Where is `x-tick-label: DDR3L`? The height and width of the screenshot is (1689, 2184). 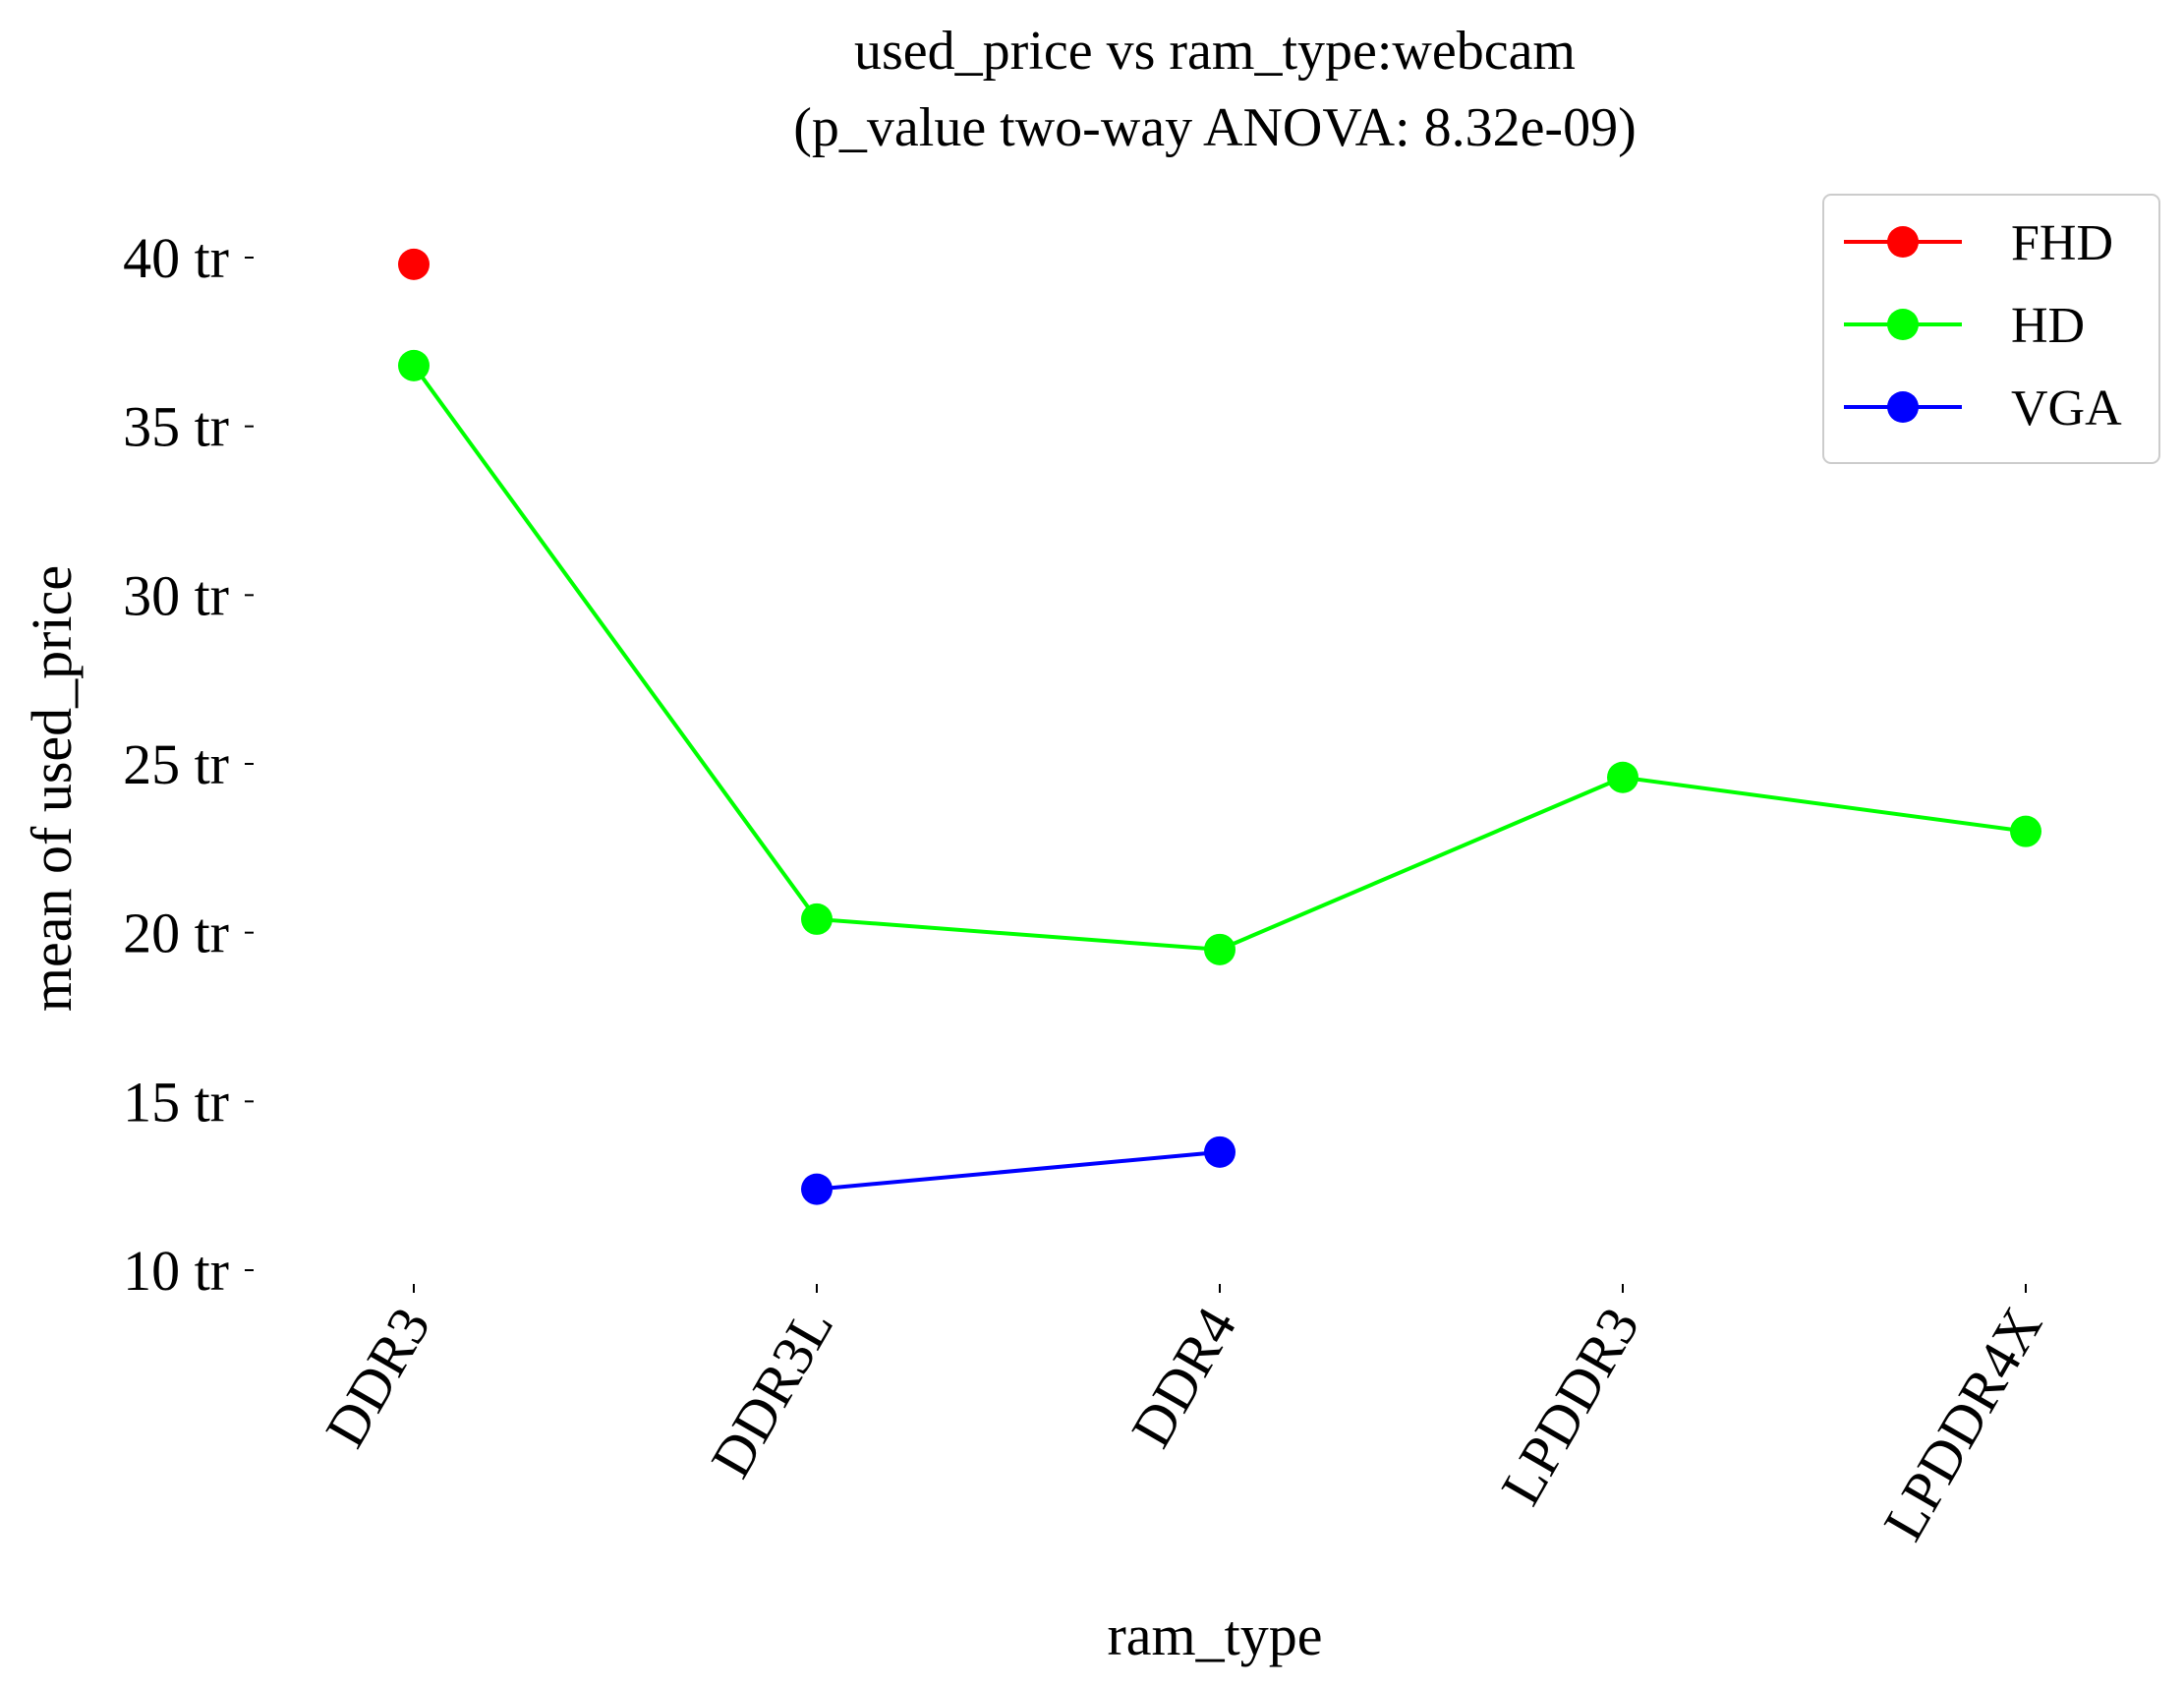
x-tick-label: DDR3L is located at coordinates (772, 1392).